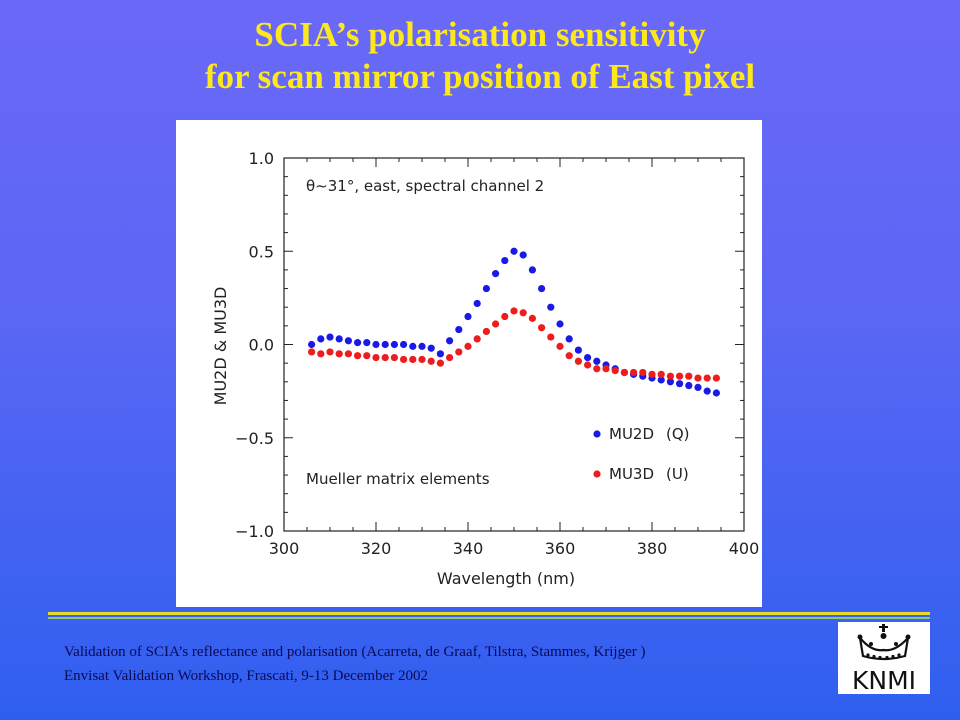  What do you see at coordinates (884, 680) in the screenshot?
I see `logo-text: KNMI` at bounding box center [884, 680].